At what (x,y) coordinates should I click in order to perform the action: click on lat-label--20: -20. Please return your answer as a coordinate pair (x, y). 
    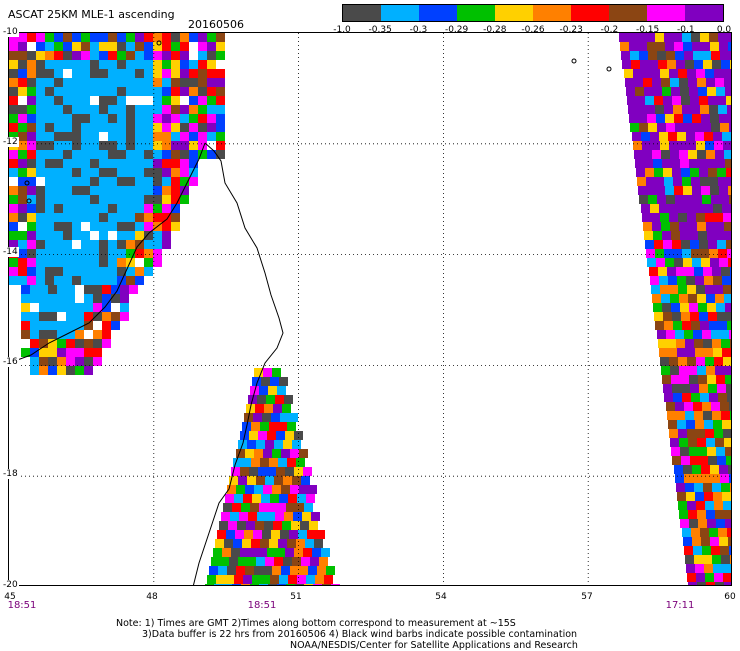
    Looking at the image, I should click on (10, 585).